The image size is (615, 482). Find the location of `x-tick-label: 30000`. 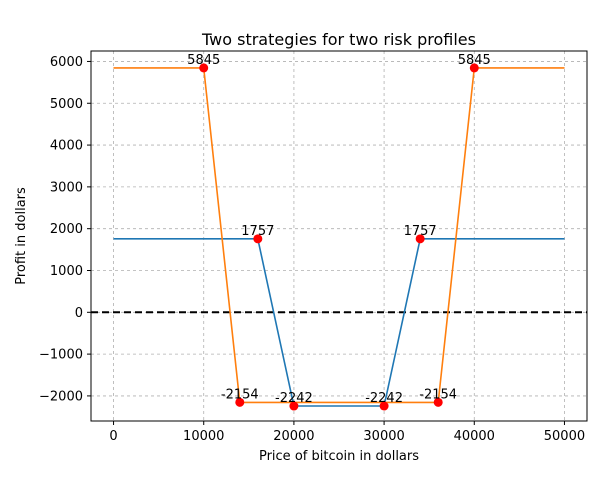

x-tick-label: 30000 is located at coordinates (383, 436).